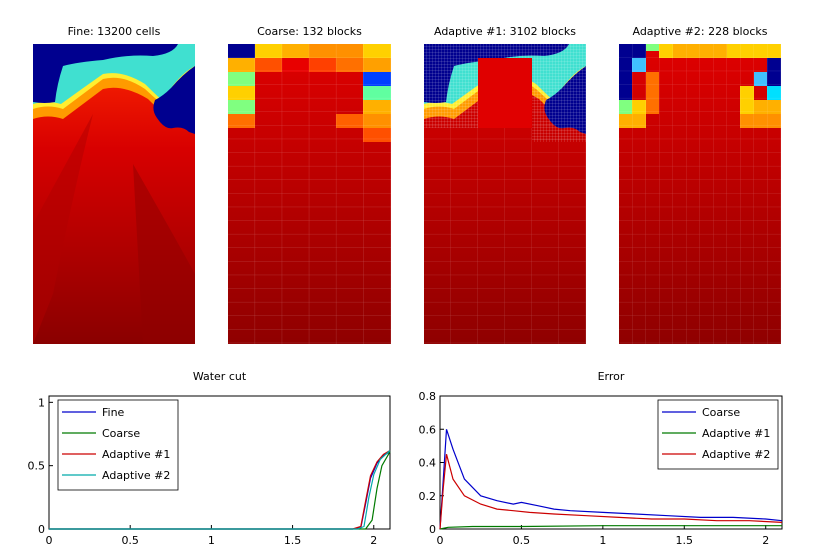  What do you see at coordinates (428, 396) in the screenshot?
I see `y-tick-label: 0.8` at bounding box center [428, 396].